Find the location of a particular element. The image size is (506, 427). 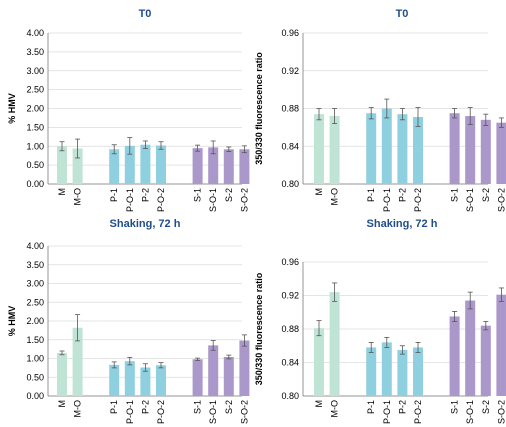

y-tick-label: 1.50 is located at coordinates (35, 127).